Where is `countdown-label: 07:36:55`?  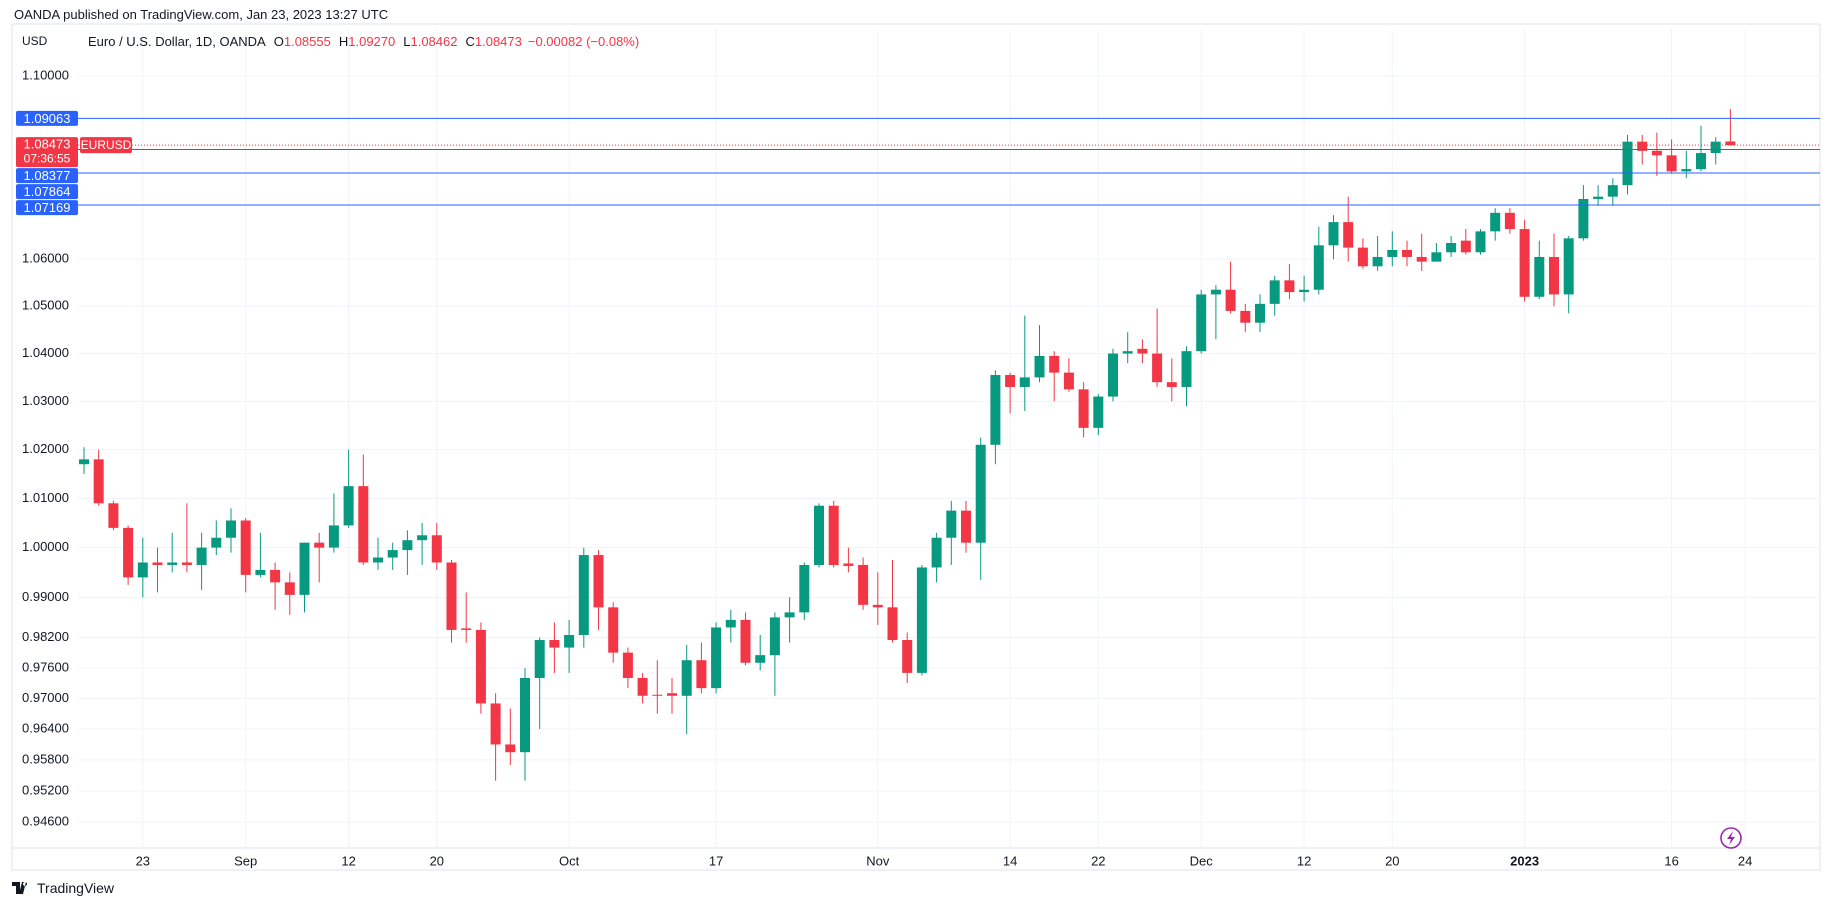 countdown-label: 07:36:55 is located at coordinates (47, 158).